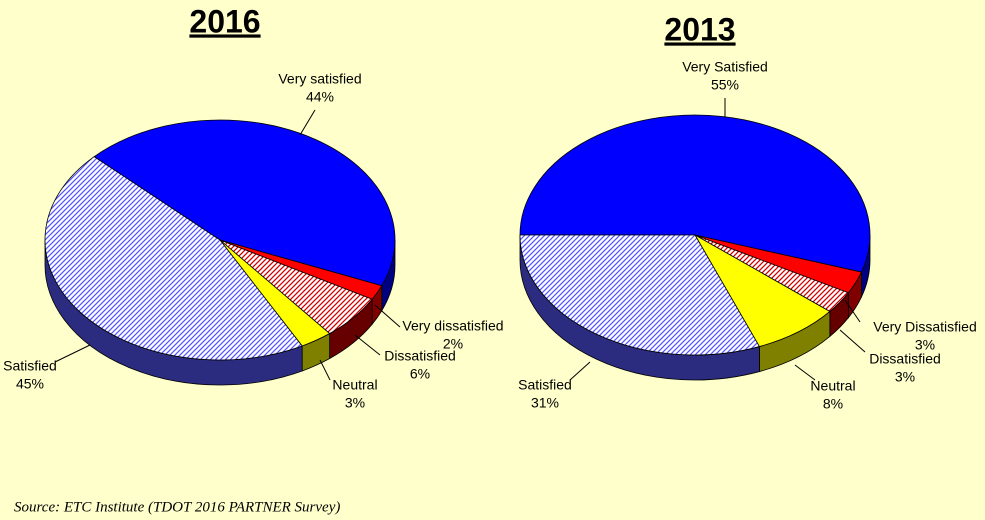 Image resolution: width=985 pixels, height=520 pixels. What do you see at coordinates (699, 29) in the screenshot?
I see `chart-title: 2013` at bounding box center [699, 29].